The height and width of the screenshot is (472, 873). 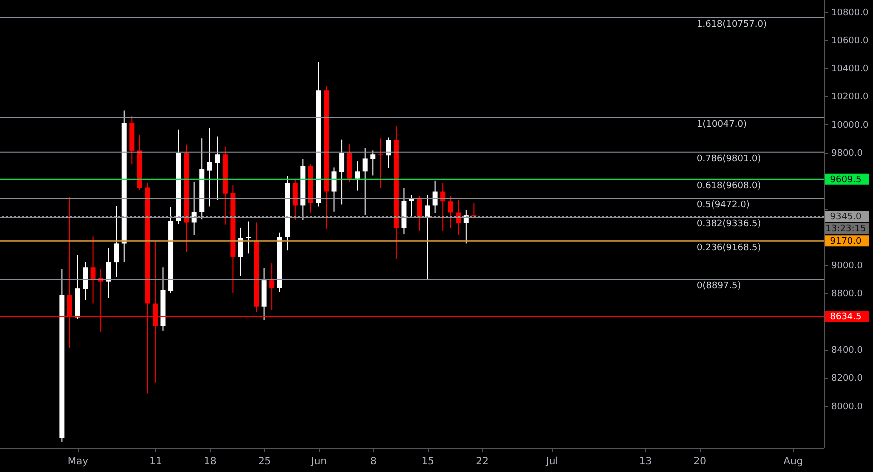 What do you see at coordinates (719, 287) in the screenshot?
I see `ref-line-label: 0(8897.5)` at bounding box center [719, 287].